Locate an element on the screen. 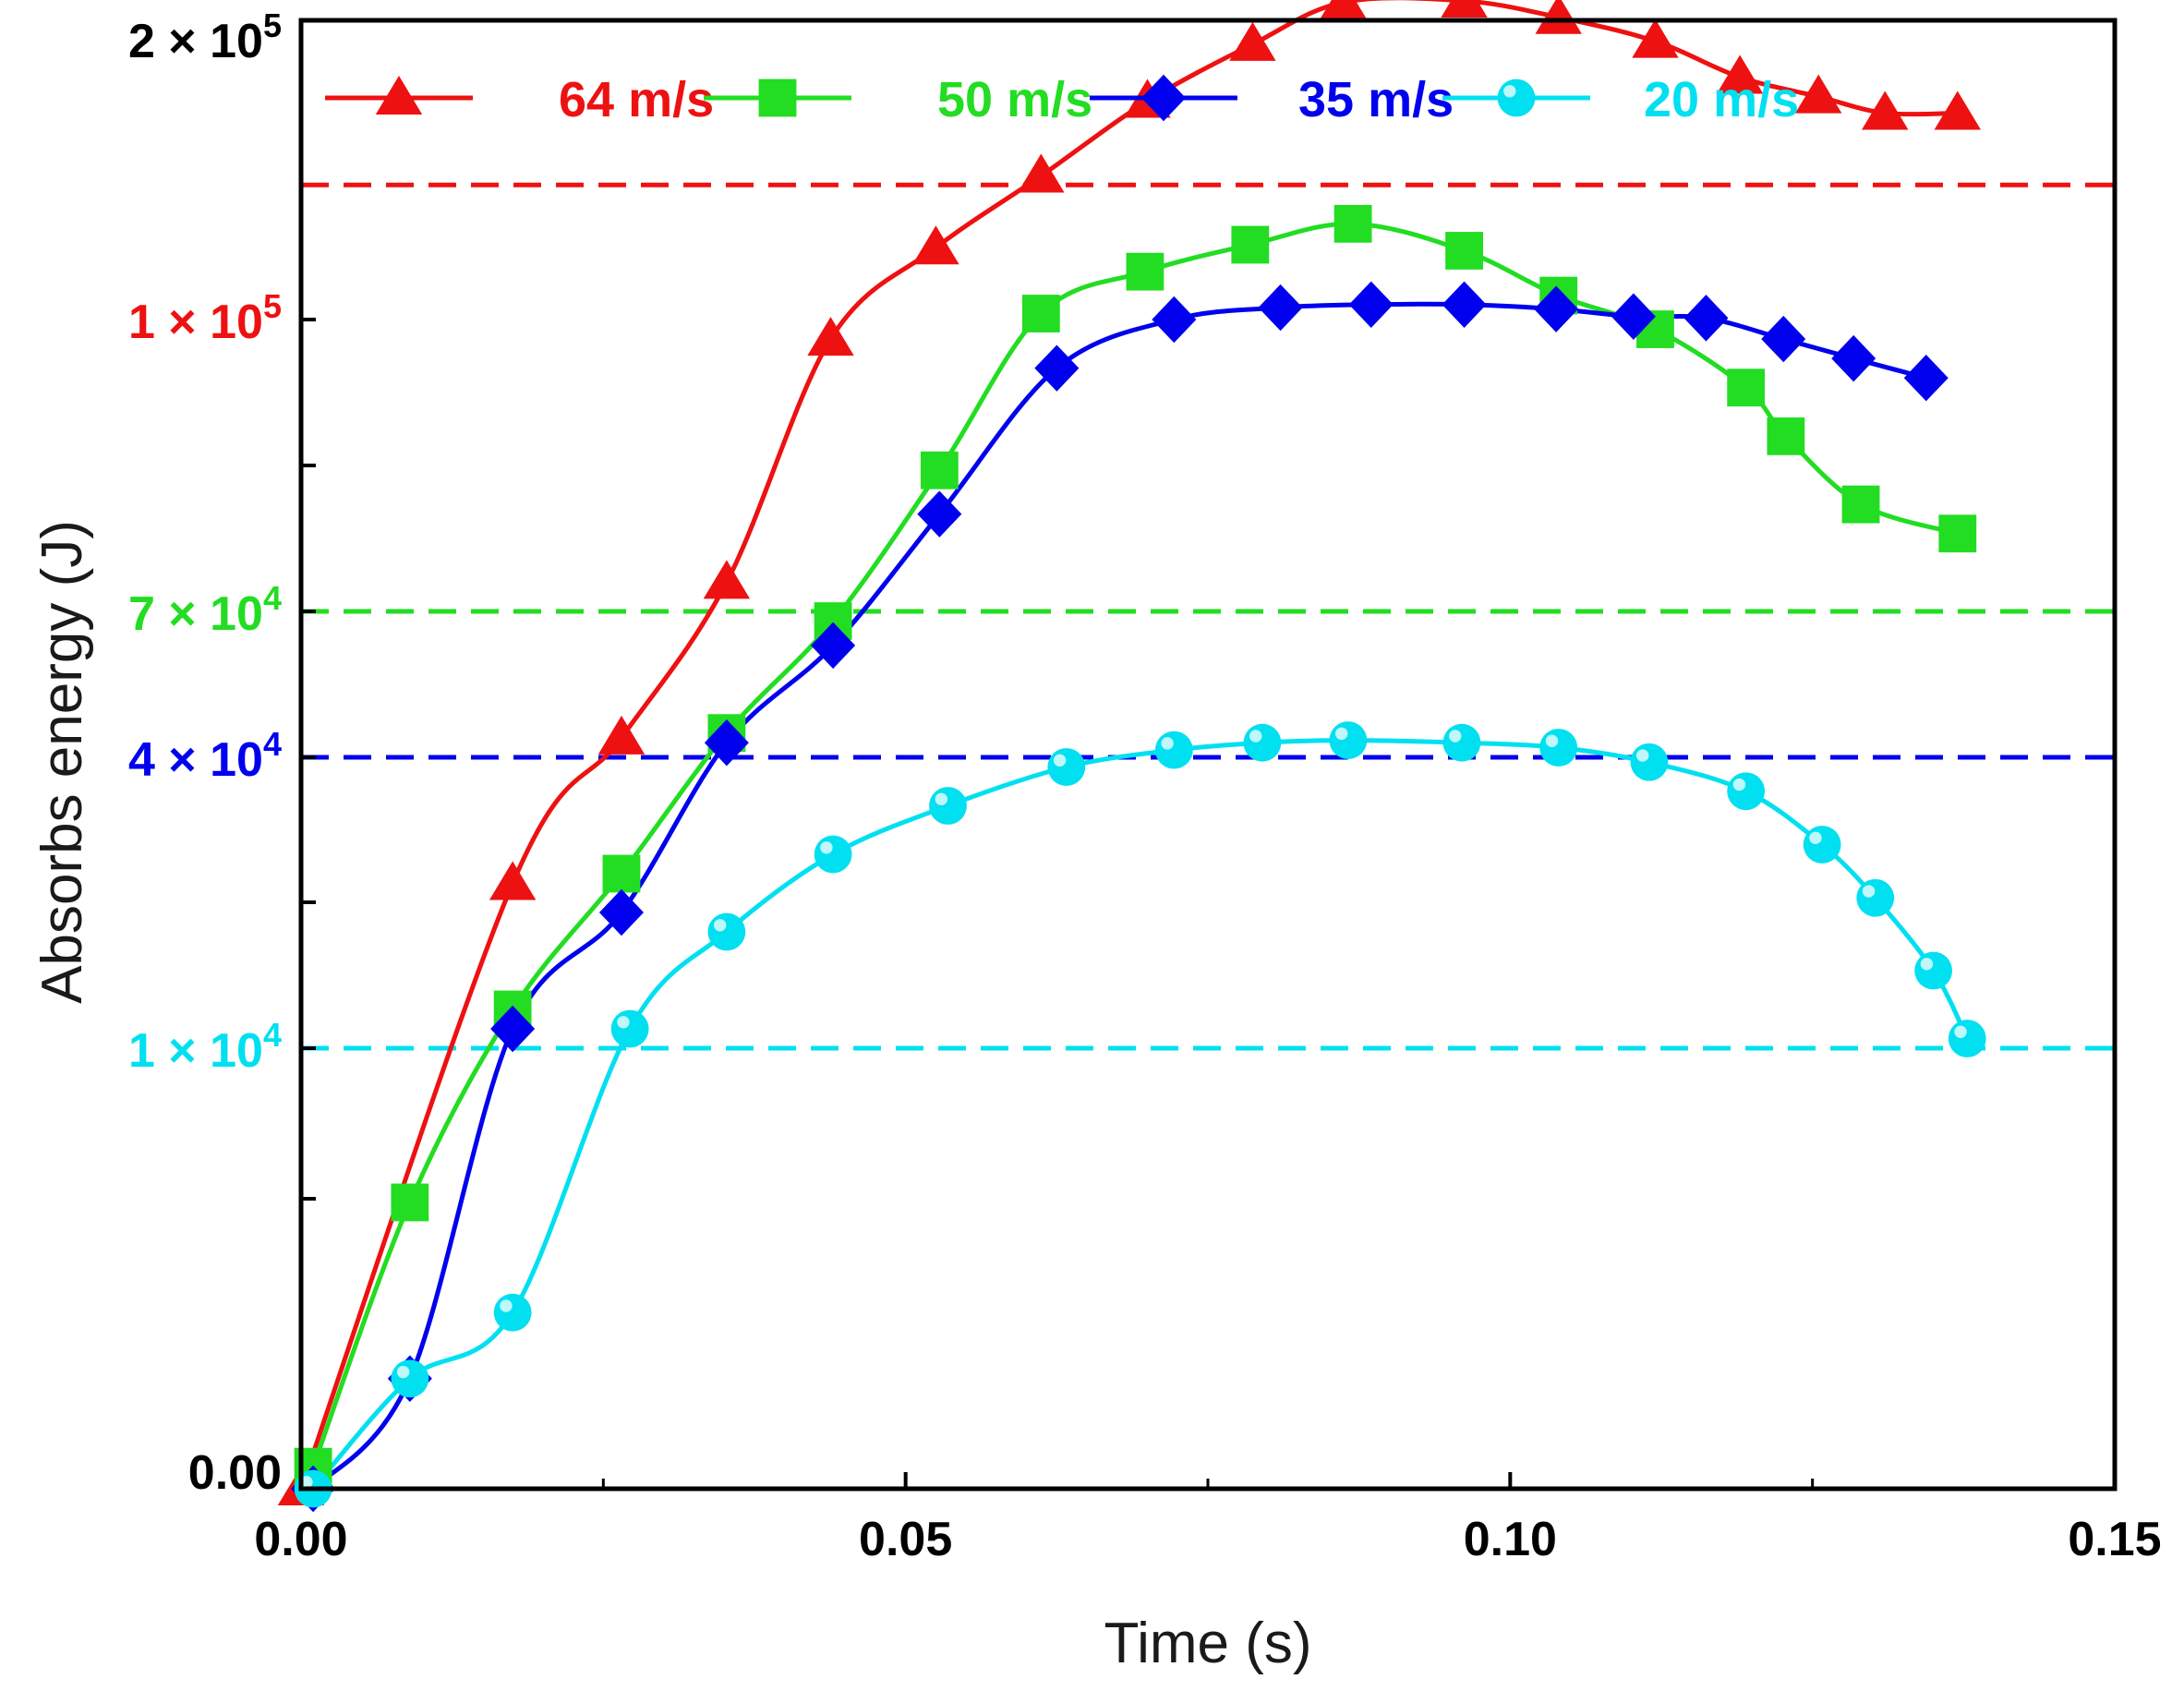 This screenshot has height=1691, width=2184. y-tick-label: 2 × 10⁵ is located at coordinates (205, 37).